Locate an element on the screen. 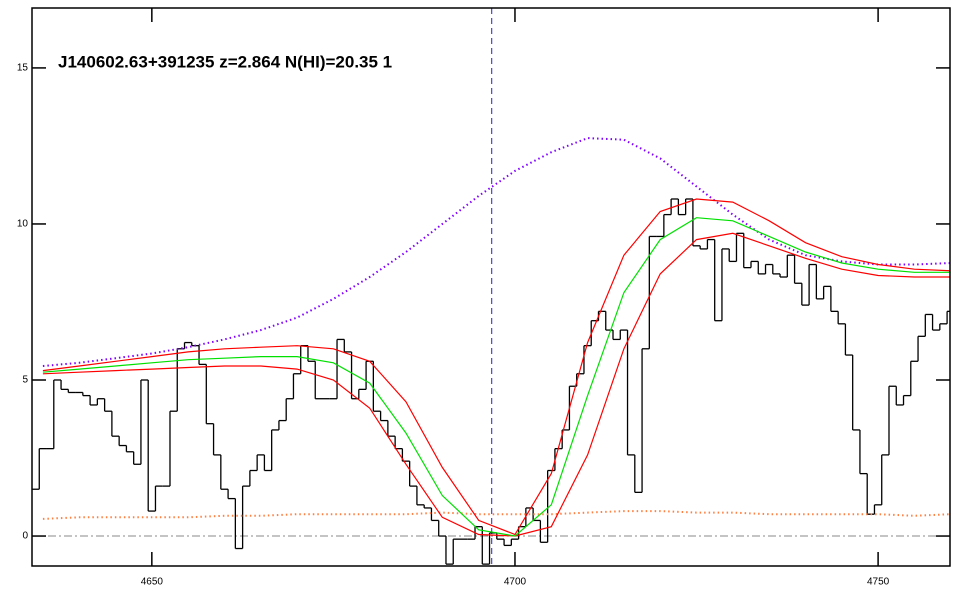 The image size is (960, 600). chart-title: J140602.63+391235 z=2.864 N(HI)=20.35 1 is located at coordinates (225, 61).